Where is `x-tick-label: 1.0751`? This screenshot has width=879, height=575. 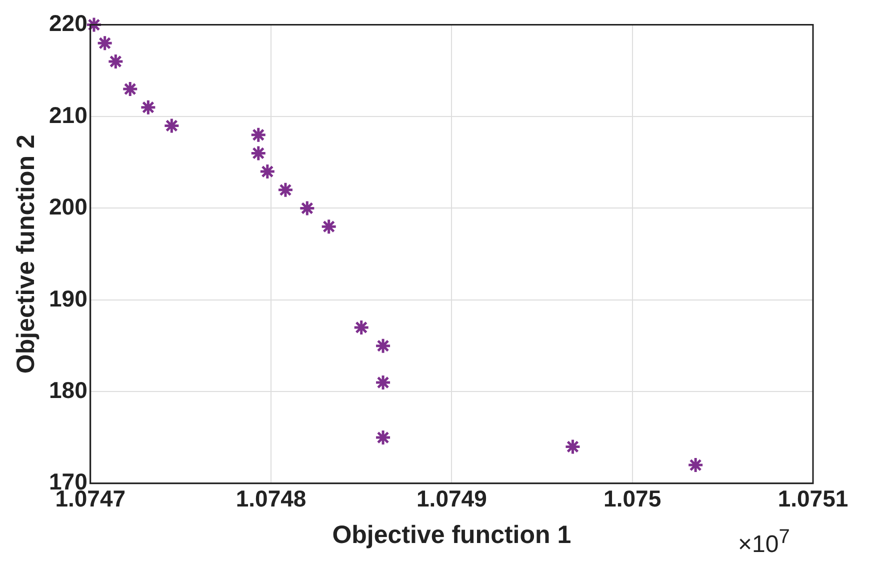
x-tick-label: 1.0751 is located at coordinates (813, 499).